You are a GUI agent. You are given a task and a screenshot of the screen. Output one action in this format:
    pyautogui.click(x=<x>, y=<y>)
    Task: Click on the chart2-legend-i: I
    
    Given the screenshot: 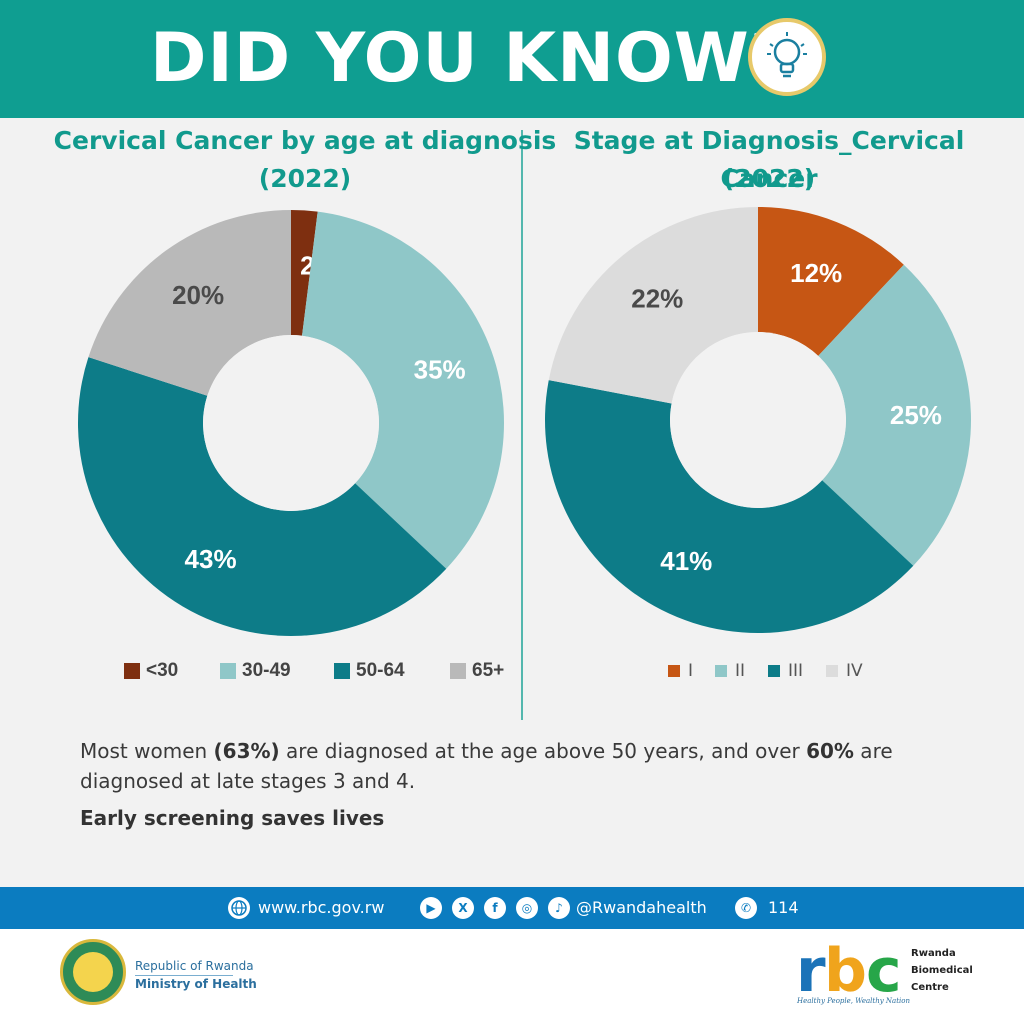 What is the action you would take?
    pyautogui.click(x=680, y=671)
    